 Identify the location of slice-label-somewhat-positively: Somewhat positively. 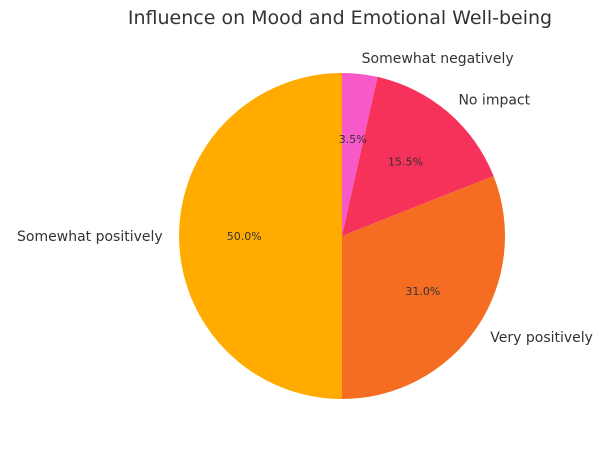
(90, 237).